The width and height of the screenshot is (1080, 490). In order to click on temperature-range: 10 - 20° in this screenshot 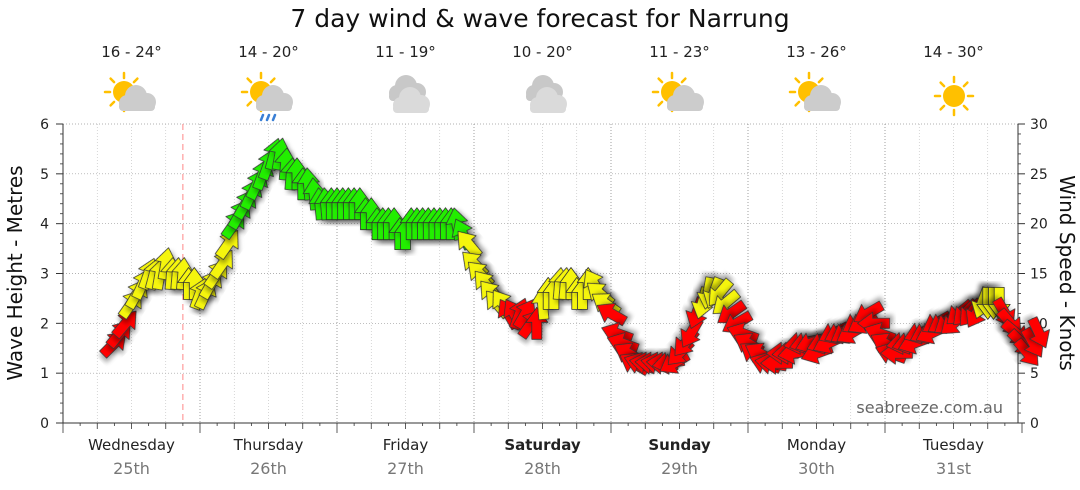, I will do `click(542, 52)`.